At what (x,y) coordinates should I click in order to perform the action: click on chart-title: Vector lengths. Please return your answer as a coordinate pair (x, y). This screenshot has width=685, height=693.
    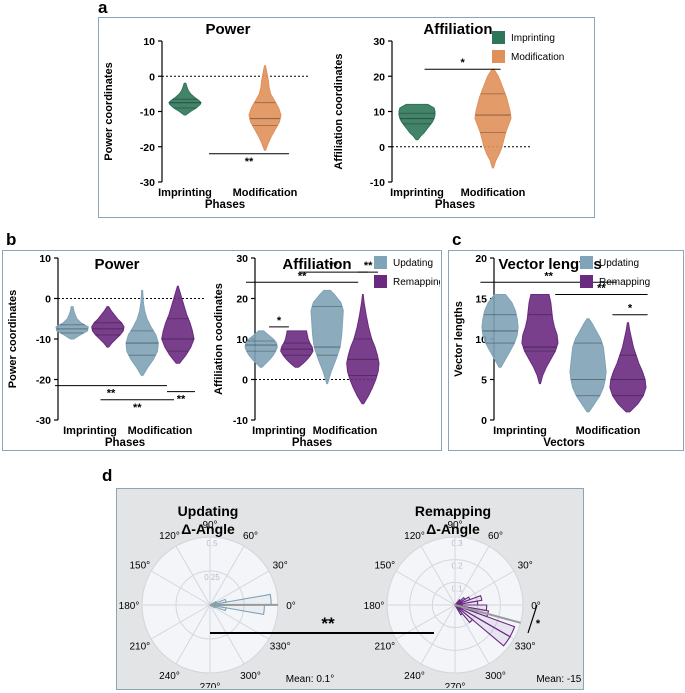
    Looking at the image, I should click on (549, 264).